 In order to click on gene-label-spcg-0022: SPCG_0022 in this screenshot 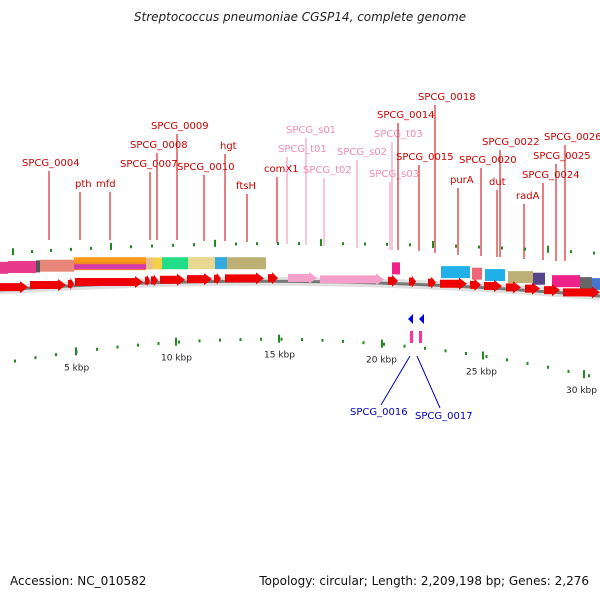, I will do `click(511, 142)`.